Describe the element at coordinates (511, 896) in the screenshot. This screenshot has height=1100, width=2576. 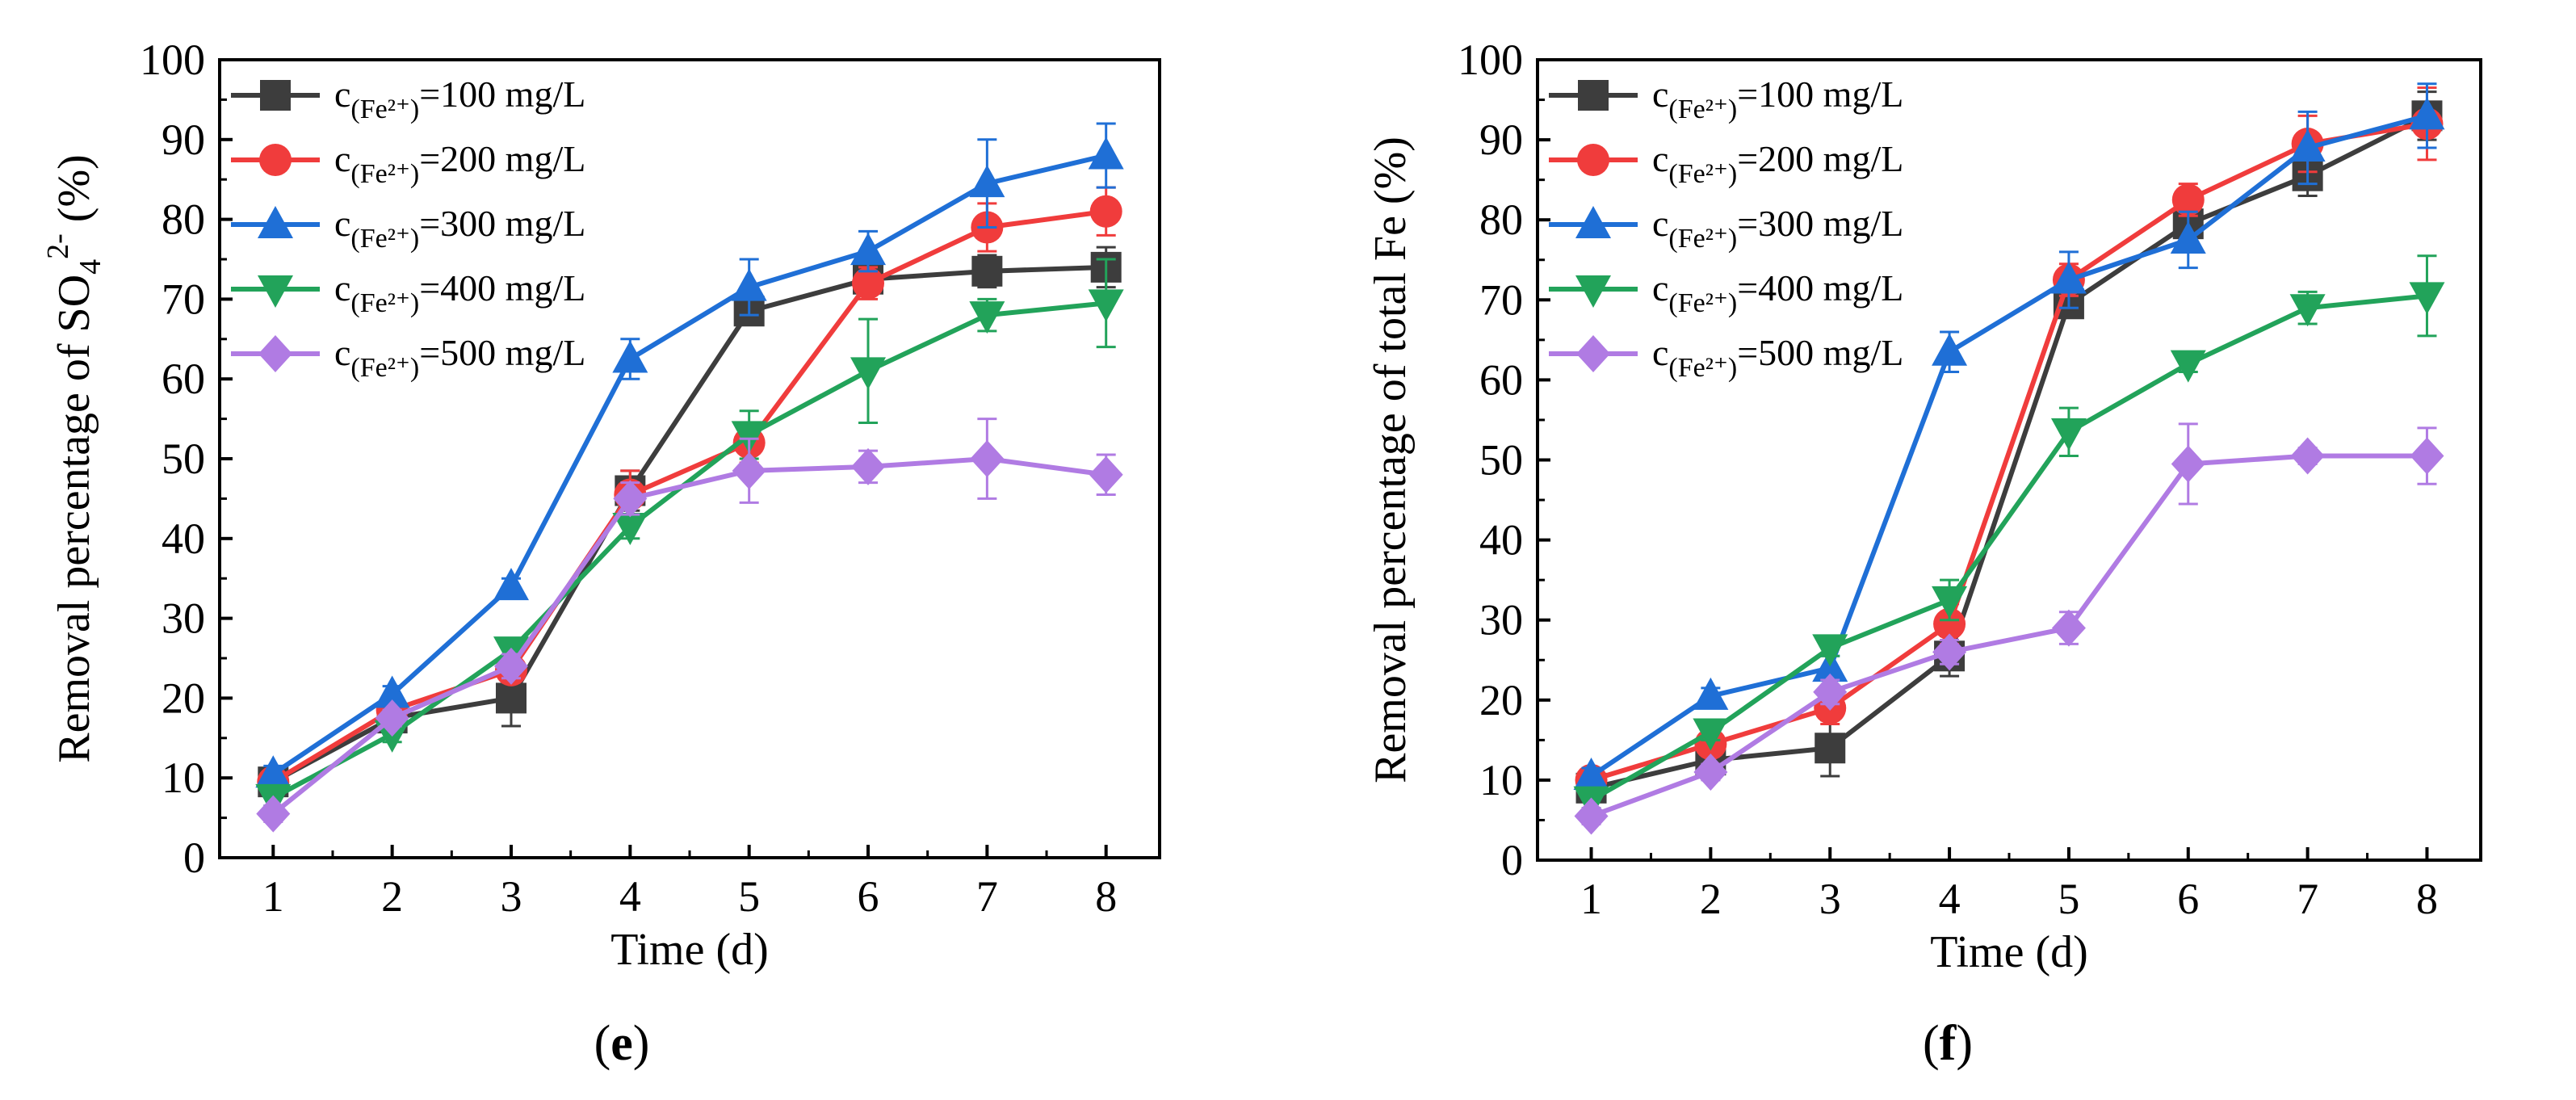
I see `x-tick-label: 3` at that location.